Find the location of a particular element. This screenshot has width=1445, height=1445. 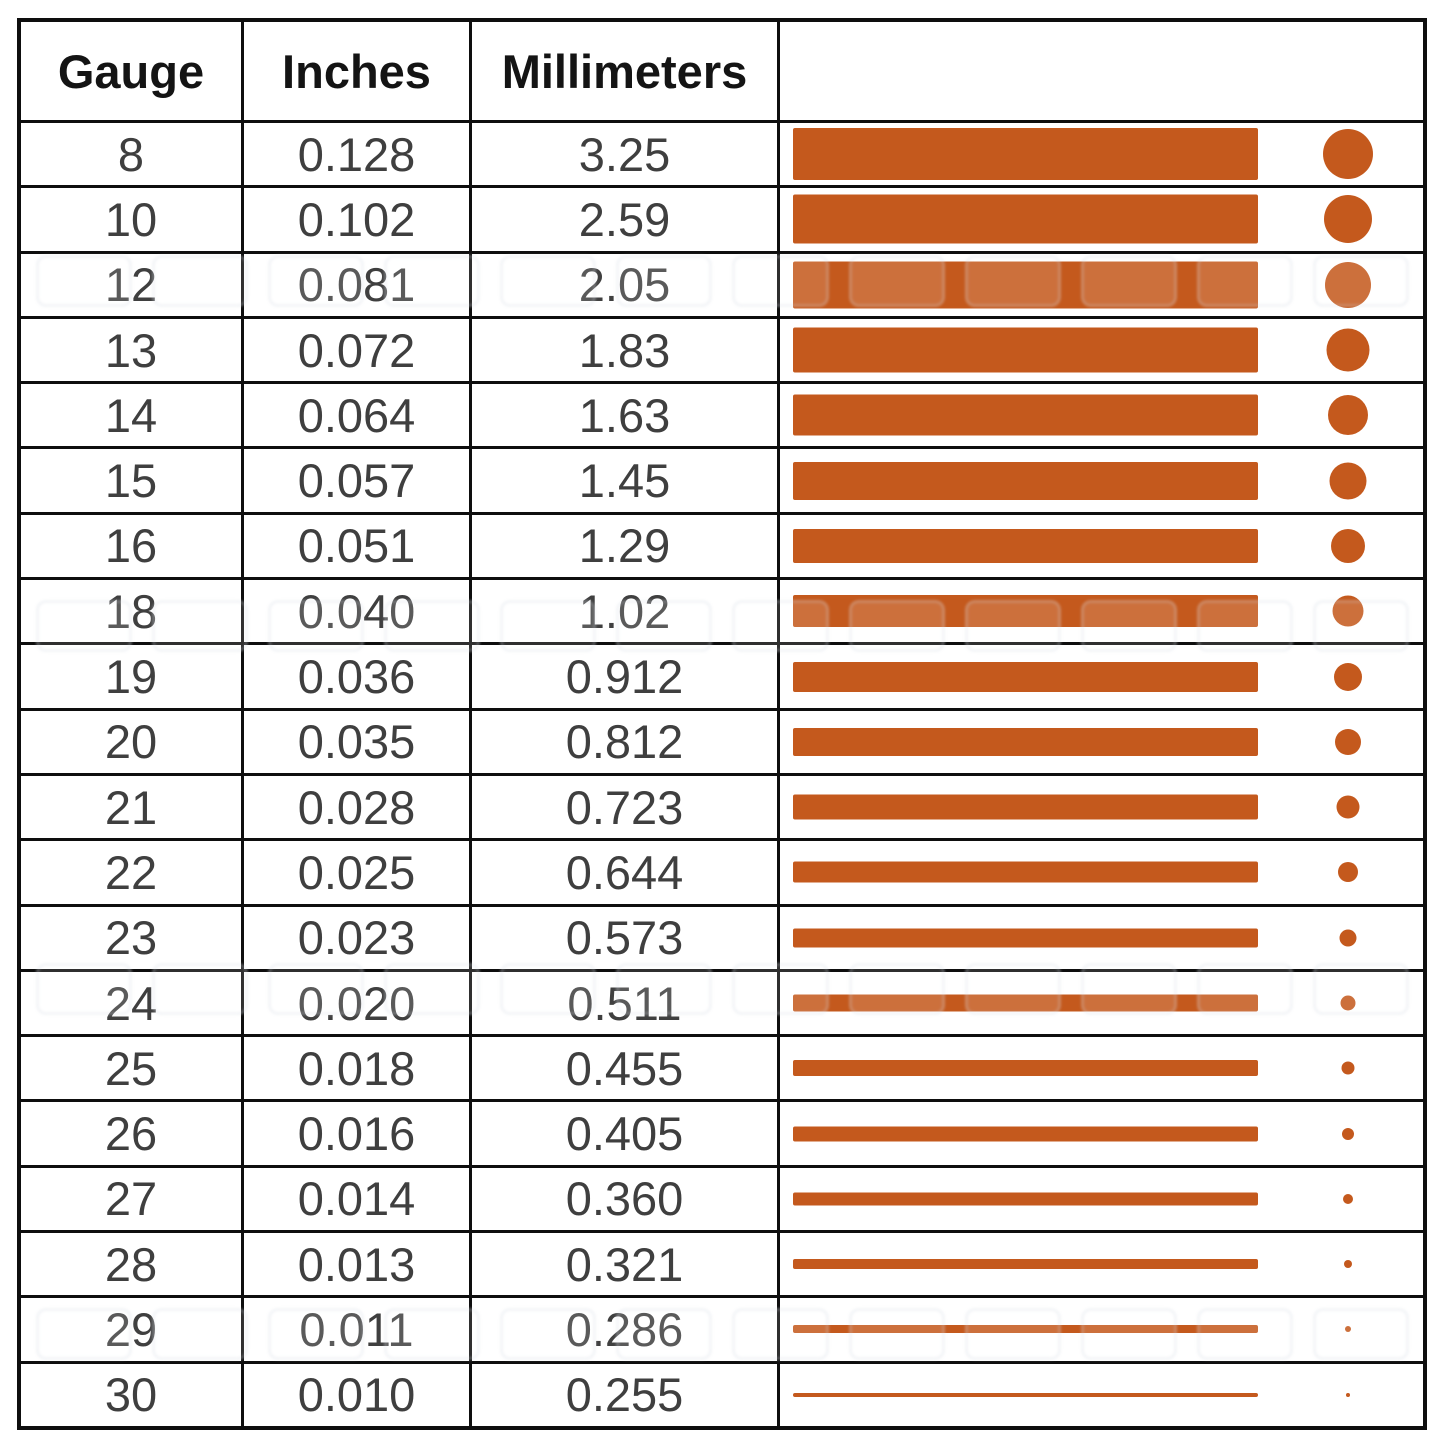

inches-value: 0.011 is located at coordinates (358, 1329).